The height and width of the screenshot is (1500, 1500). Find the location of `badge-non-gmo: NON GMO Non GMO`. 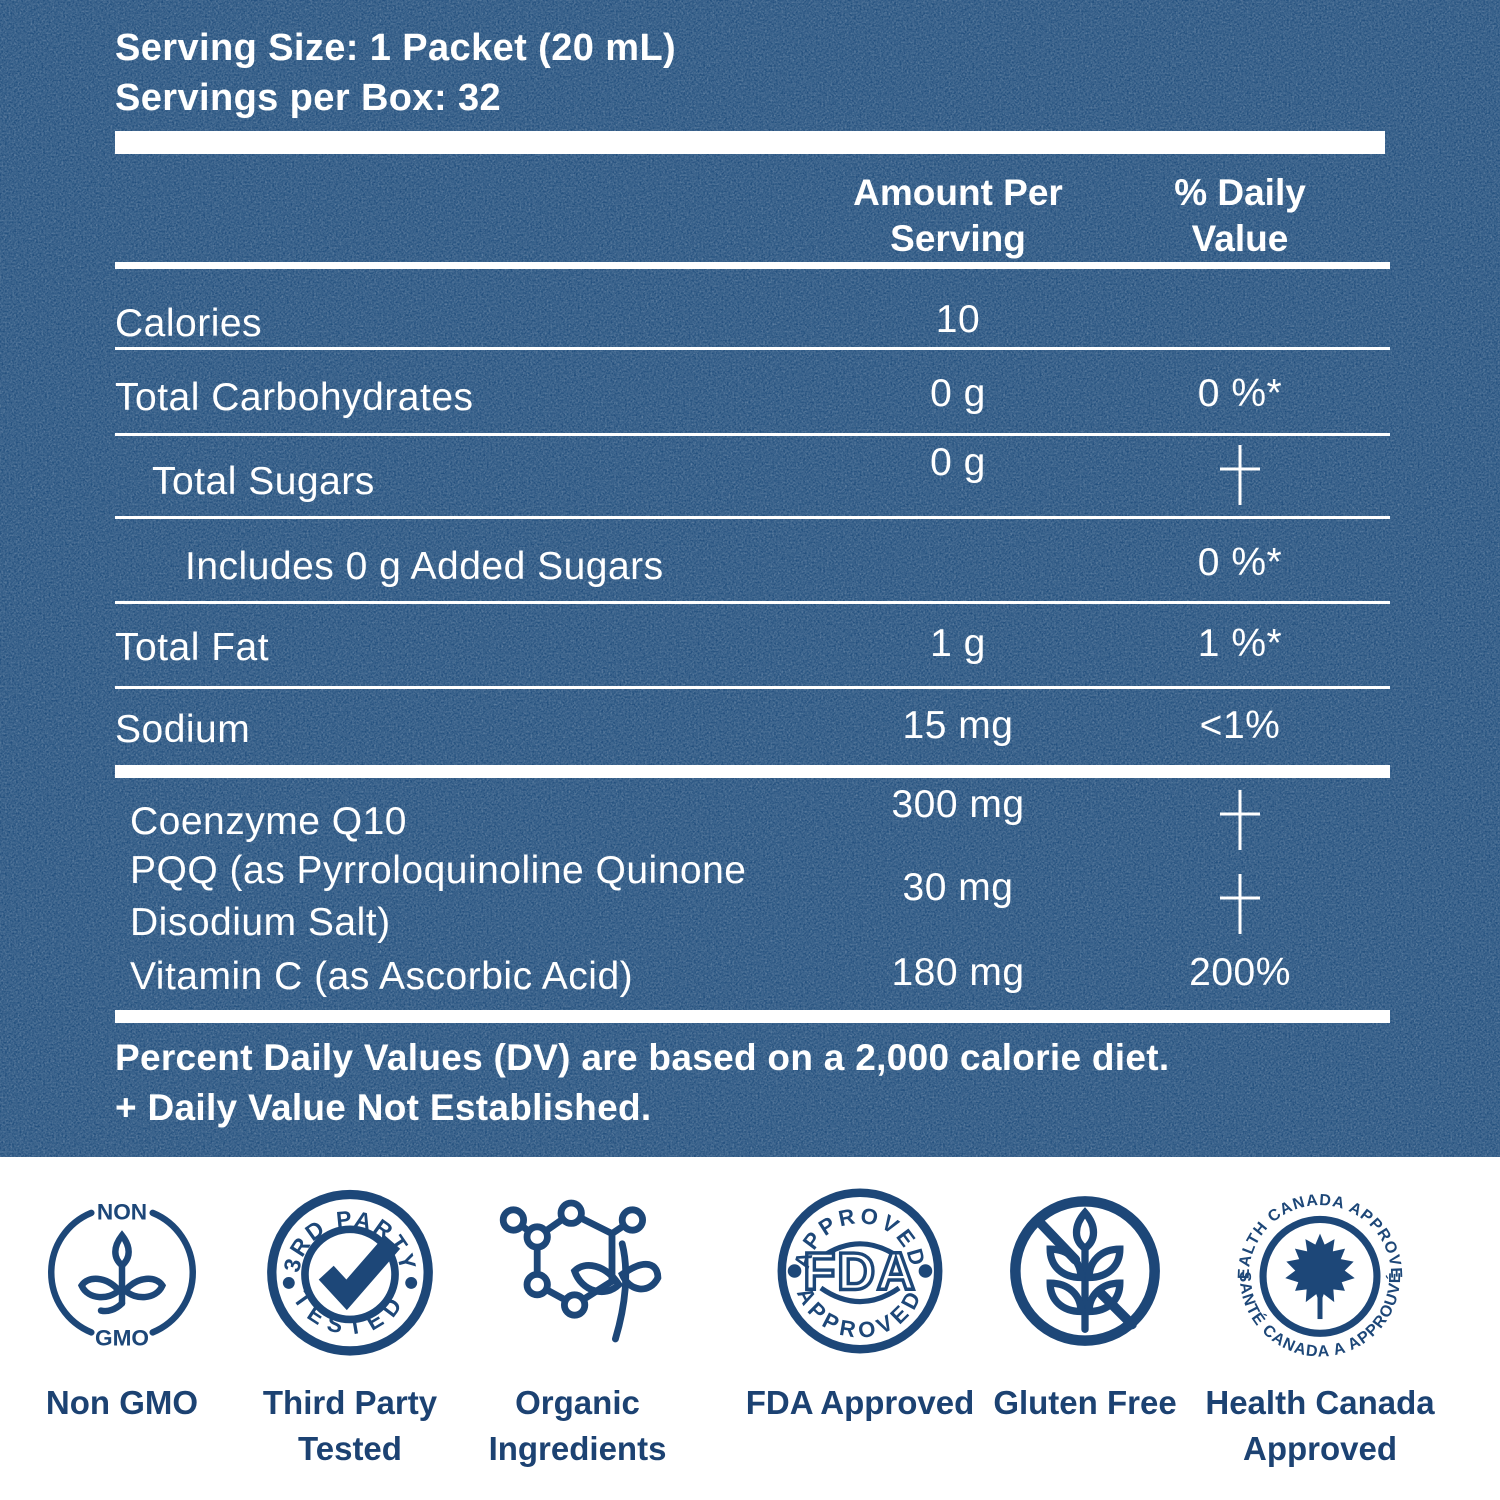

badge-non-gmo: NON GMO Non GMO is located at coordinates (122, 1303).